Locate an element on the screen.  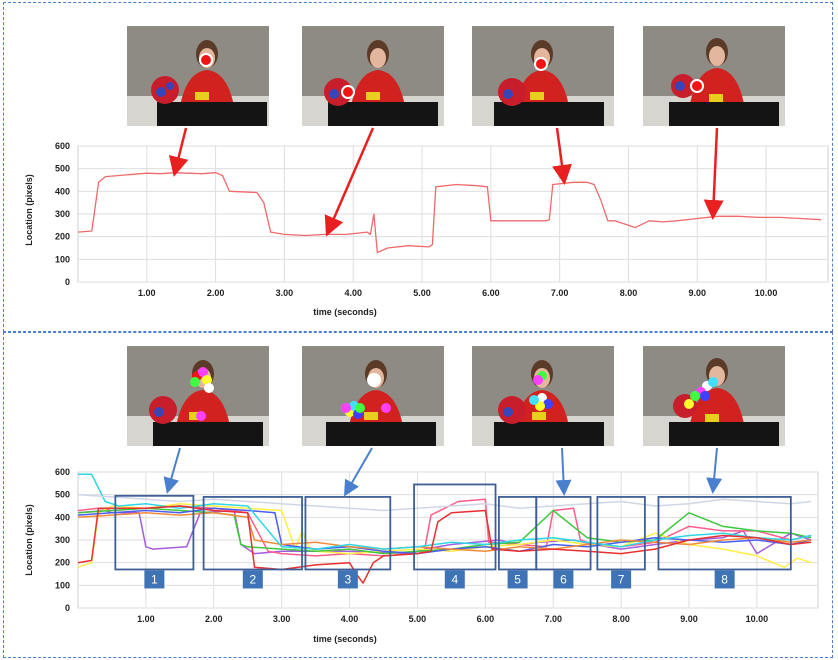
region-label-6: 6 is located at coordinates (563, 579).